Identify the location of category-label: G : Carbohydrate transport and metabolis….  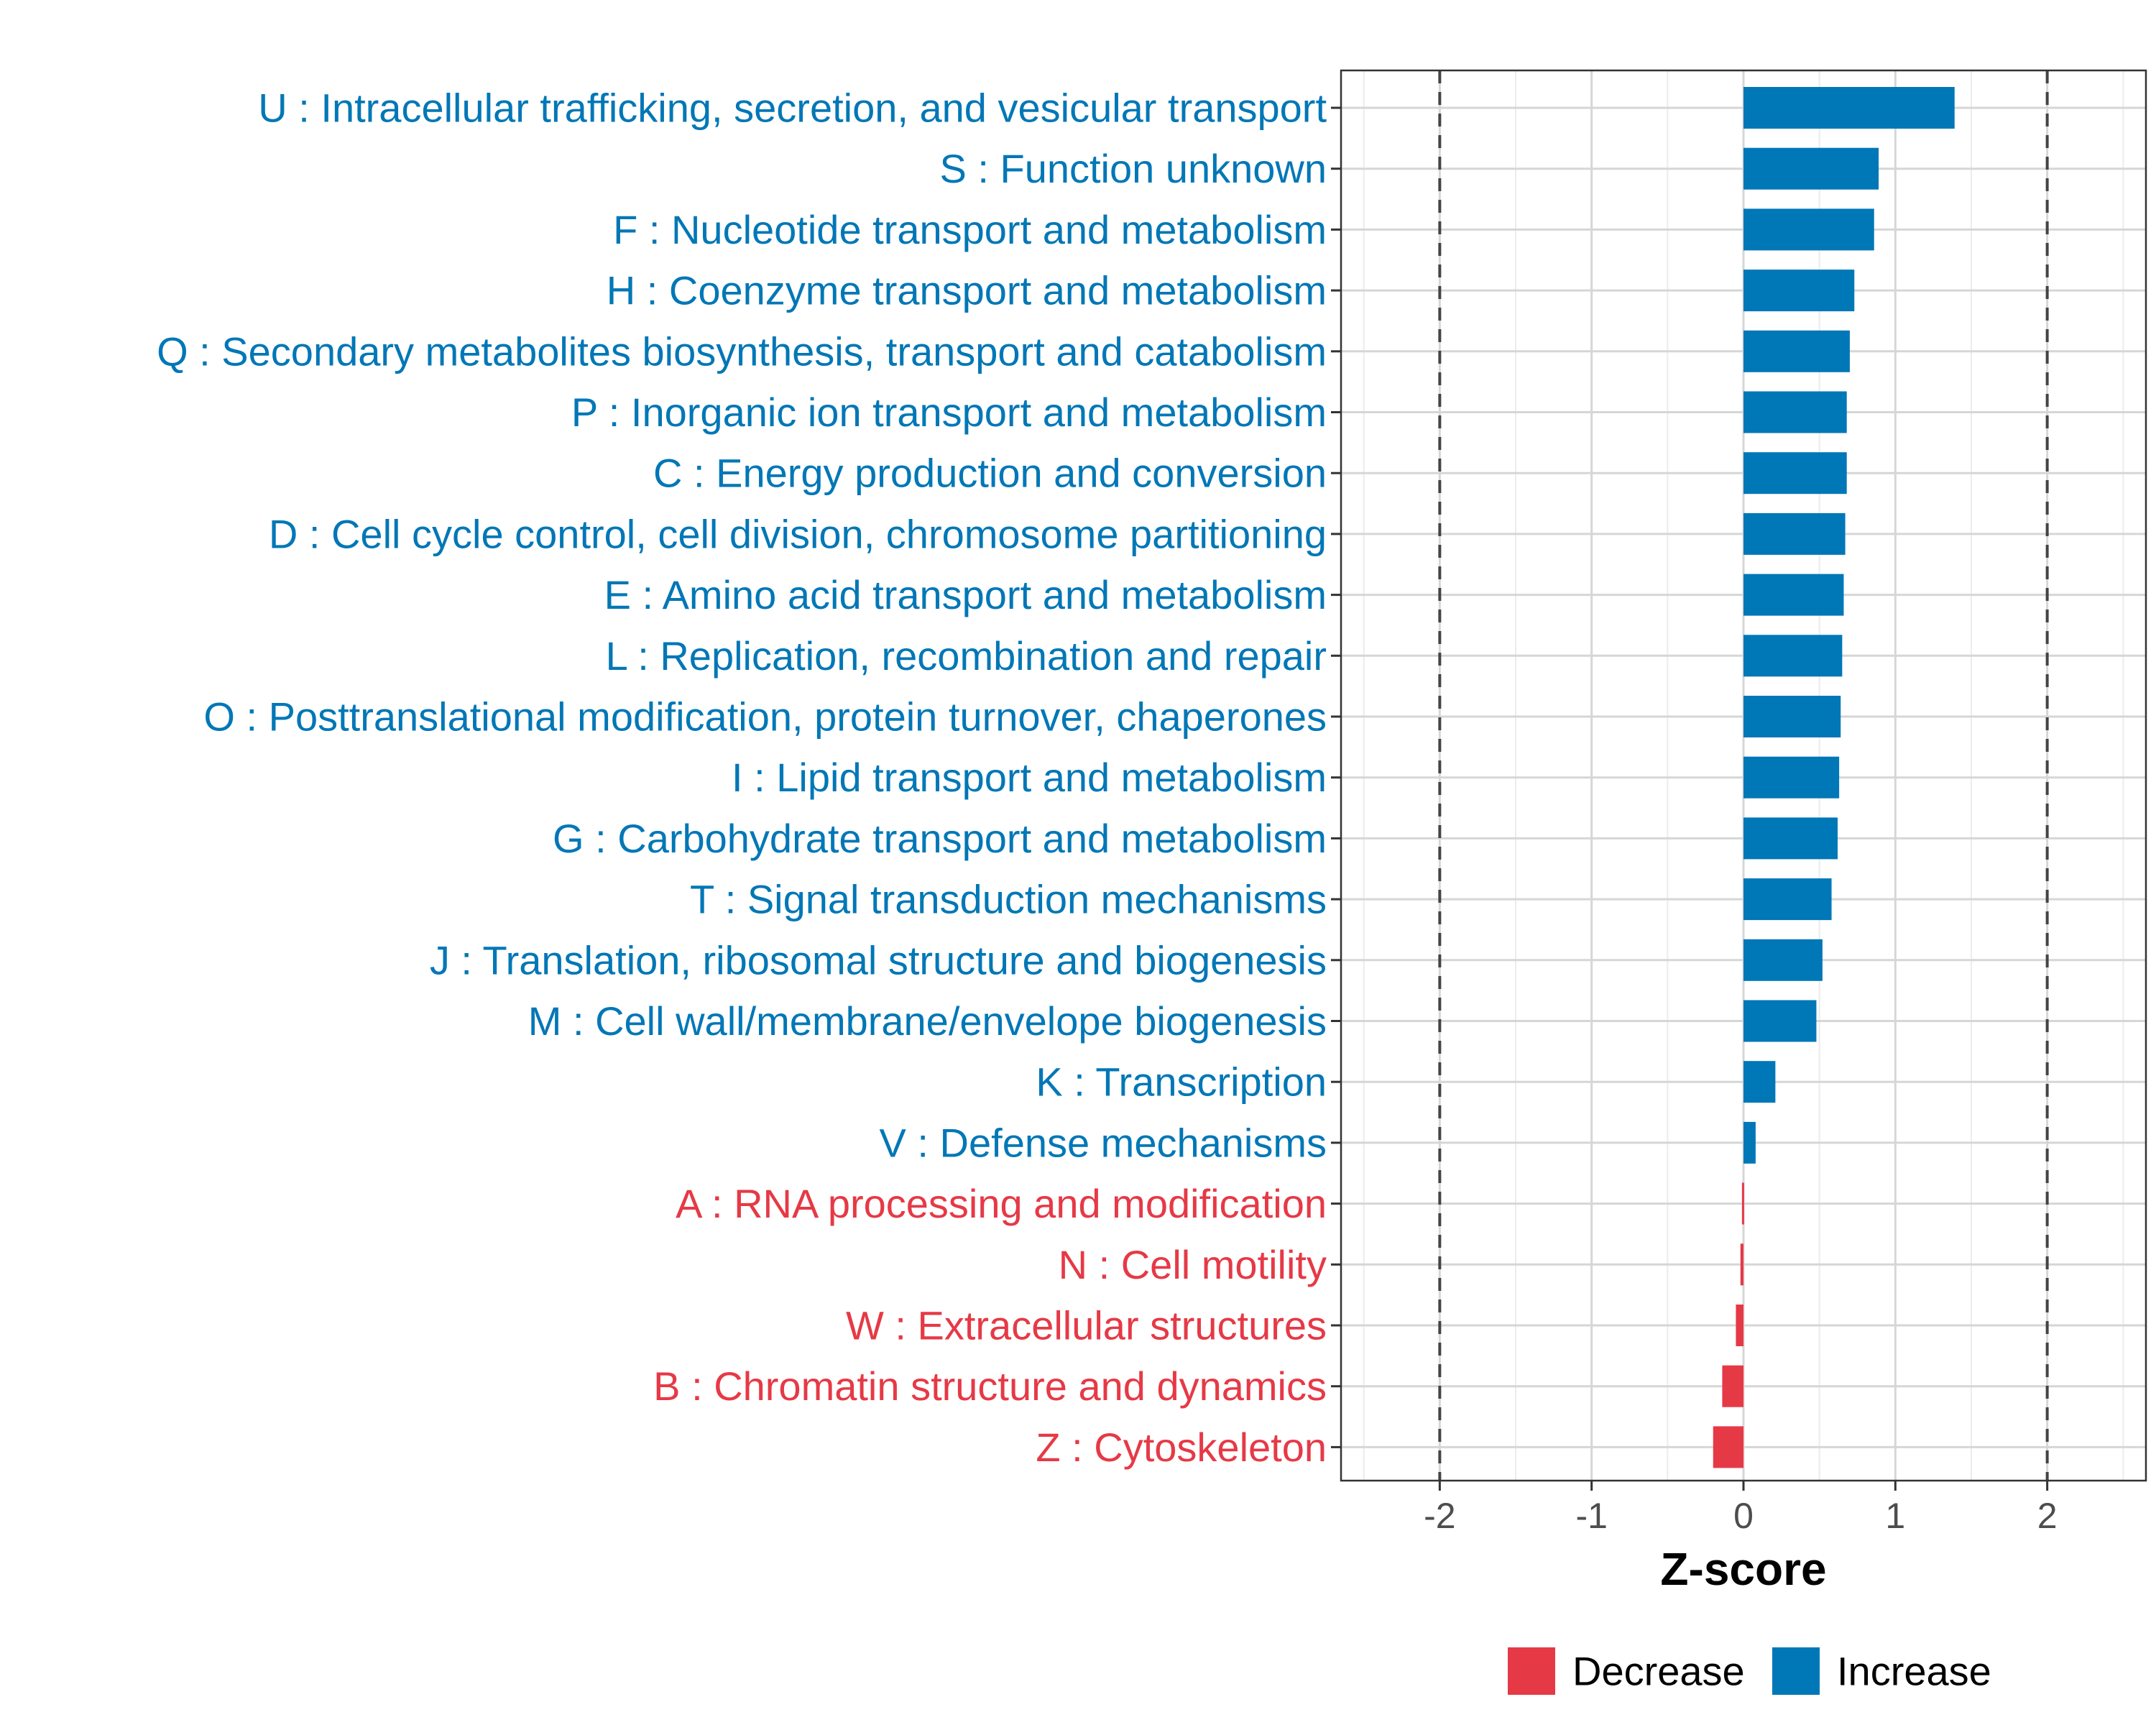
(940, 838).